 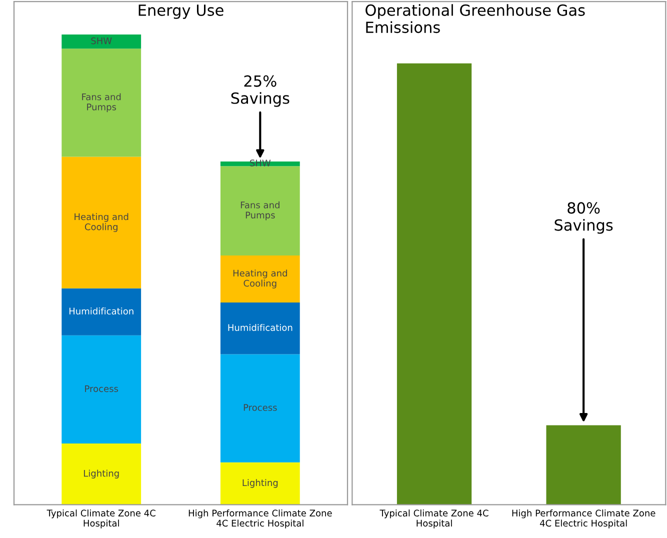 I want to click on text: Fans and Pumps, so click(x=260, y=210).